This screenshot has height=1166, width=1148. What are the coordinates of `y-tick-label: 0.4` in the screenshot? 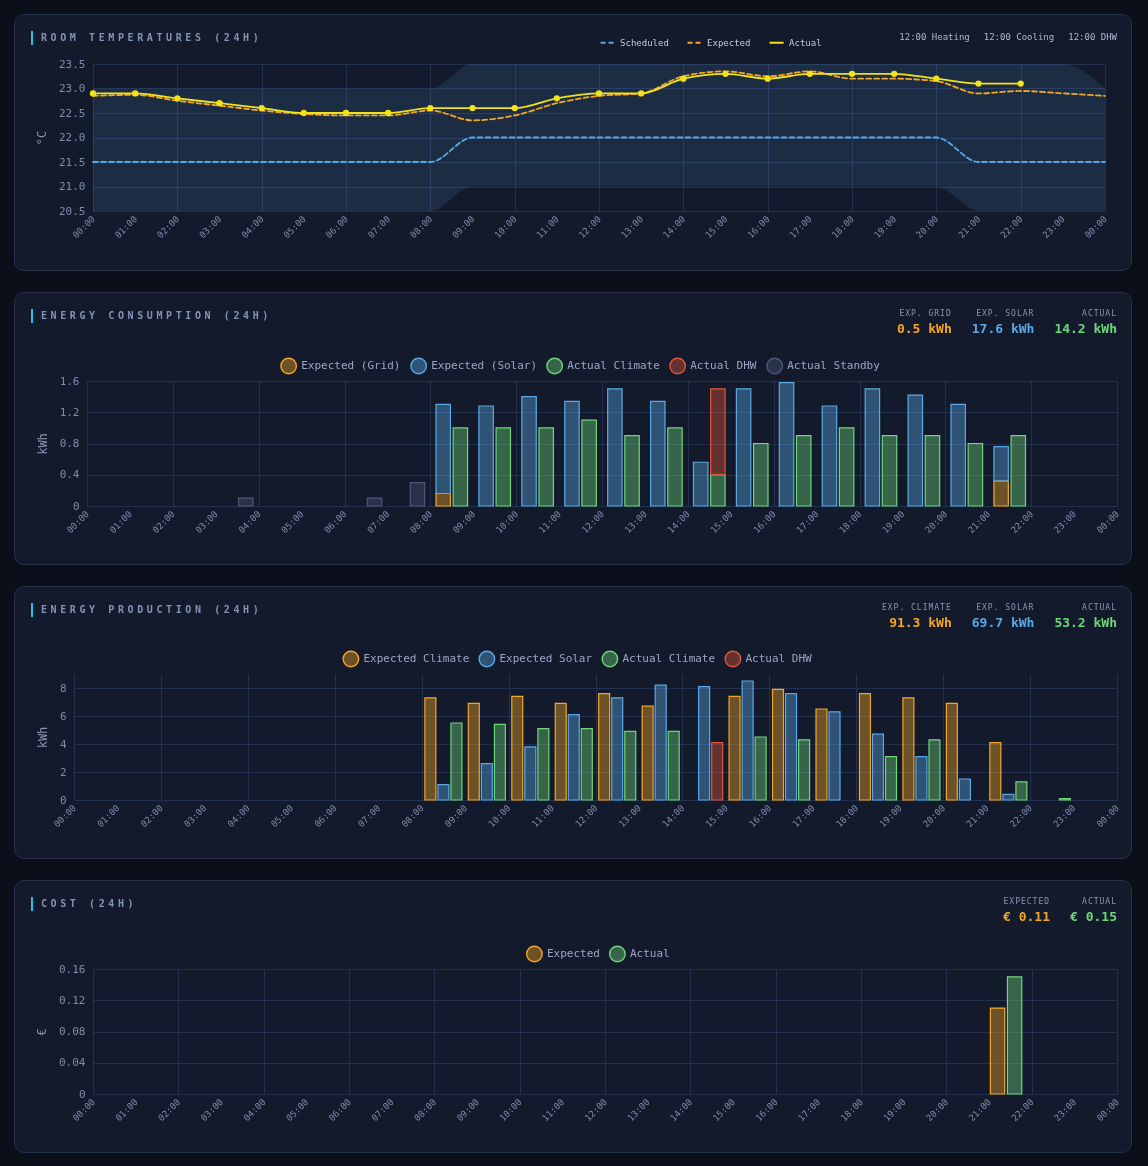 It's located at (69, 475).